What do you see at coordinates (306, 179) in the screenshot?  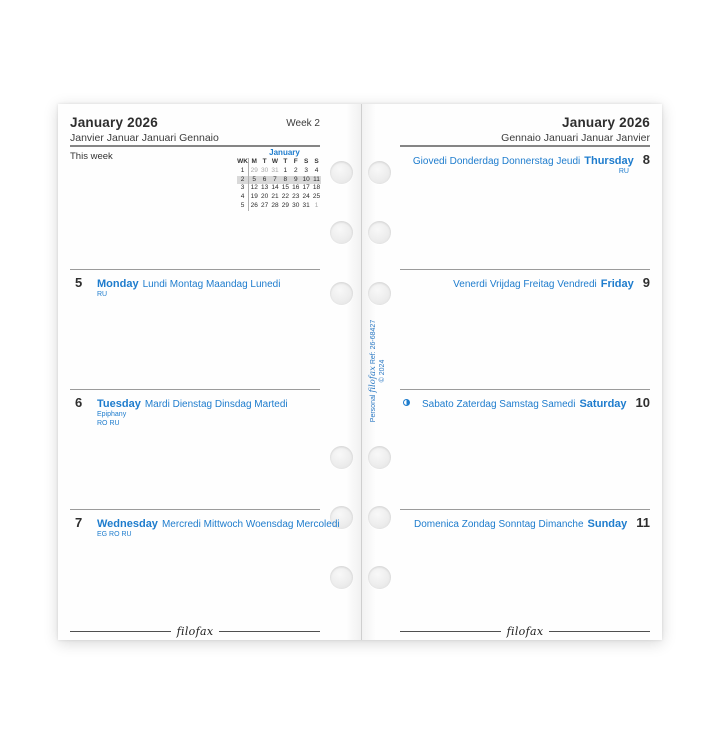 I see `mini-cal-date: 10` at bounding box center [306, 179].